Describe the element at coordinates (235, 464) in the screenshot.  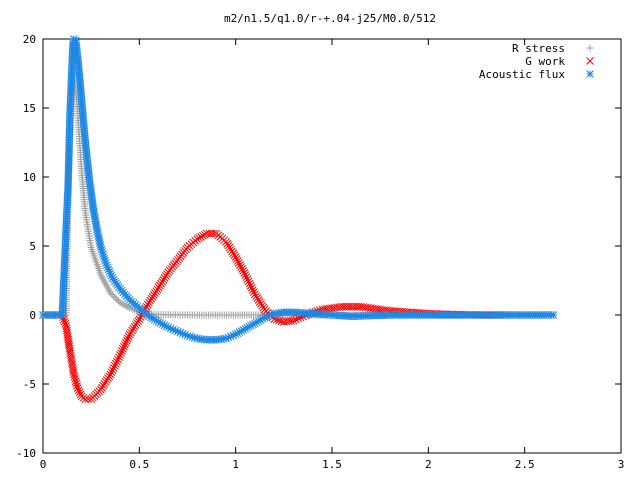
I see `x-tick-label: 1` at that location.